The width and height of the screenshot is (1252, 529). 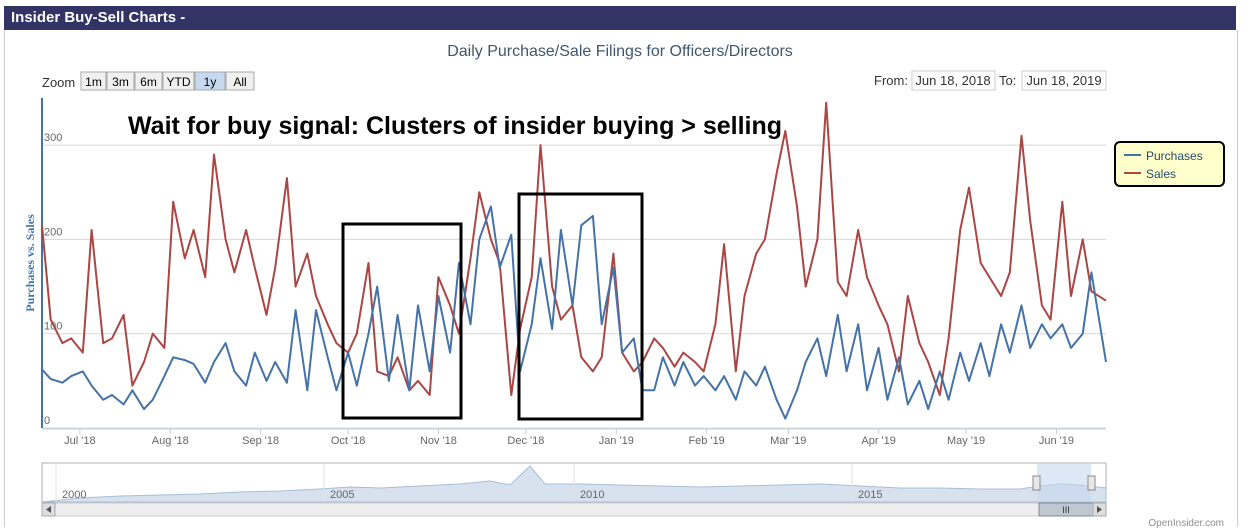 I want to click on zoom-button-all: All, so click(x=240, y=81).